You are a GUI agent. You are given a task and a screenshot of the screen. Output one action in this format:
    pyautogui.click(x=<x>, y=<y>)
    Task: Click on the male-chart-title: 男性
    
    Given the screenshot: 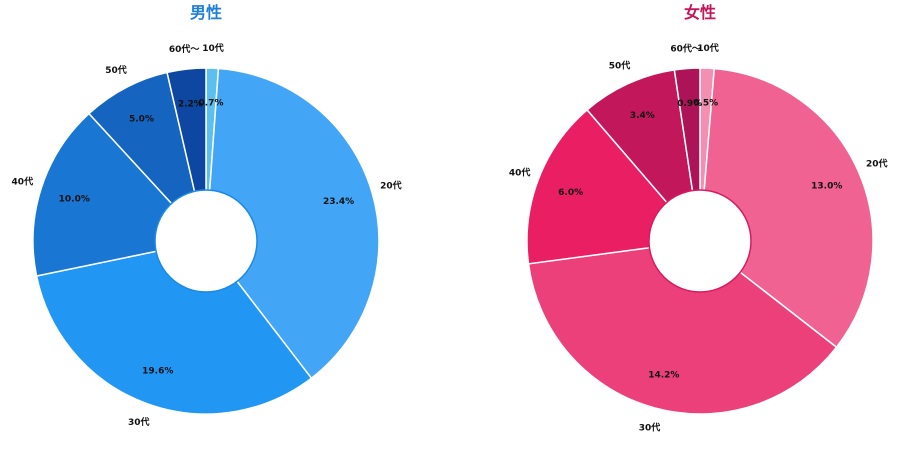 What is the action you would take?
    pyautogui.click(x=206, y=12)
    